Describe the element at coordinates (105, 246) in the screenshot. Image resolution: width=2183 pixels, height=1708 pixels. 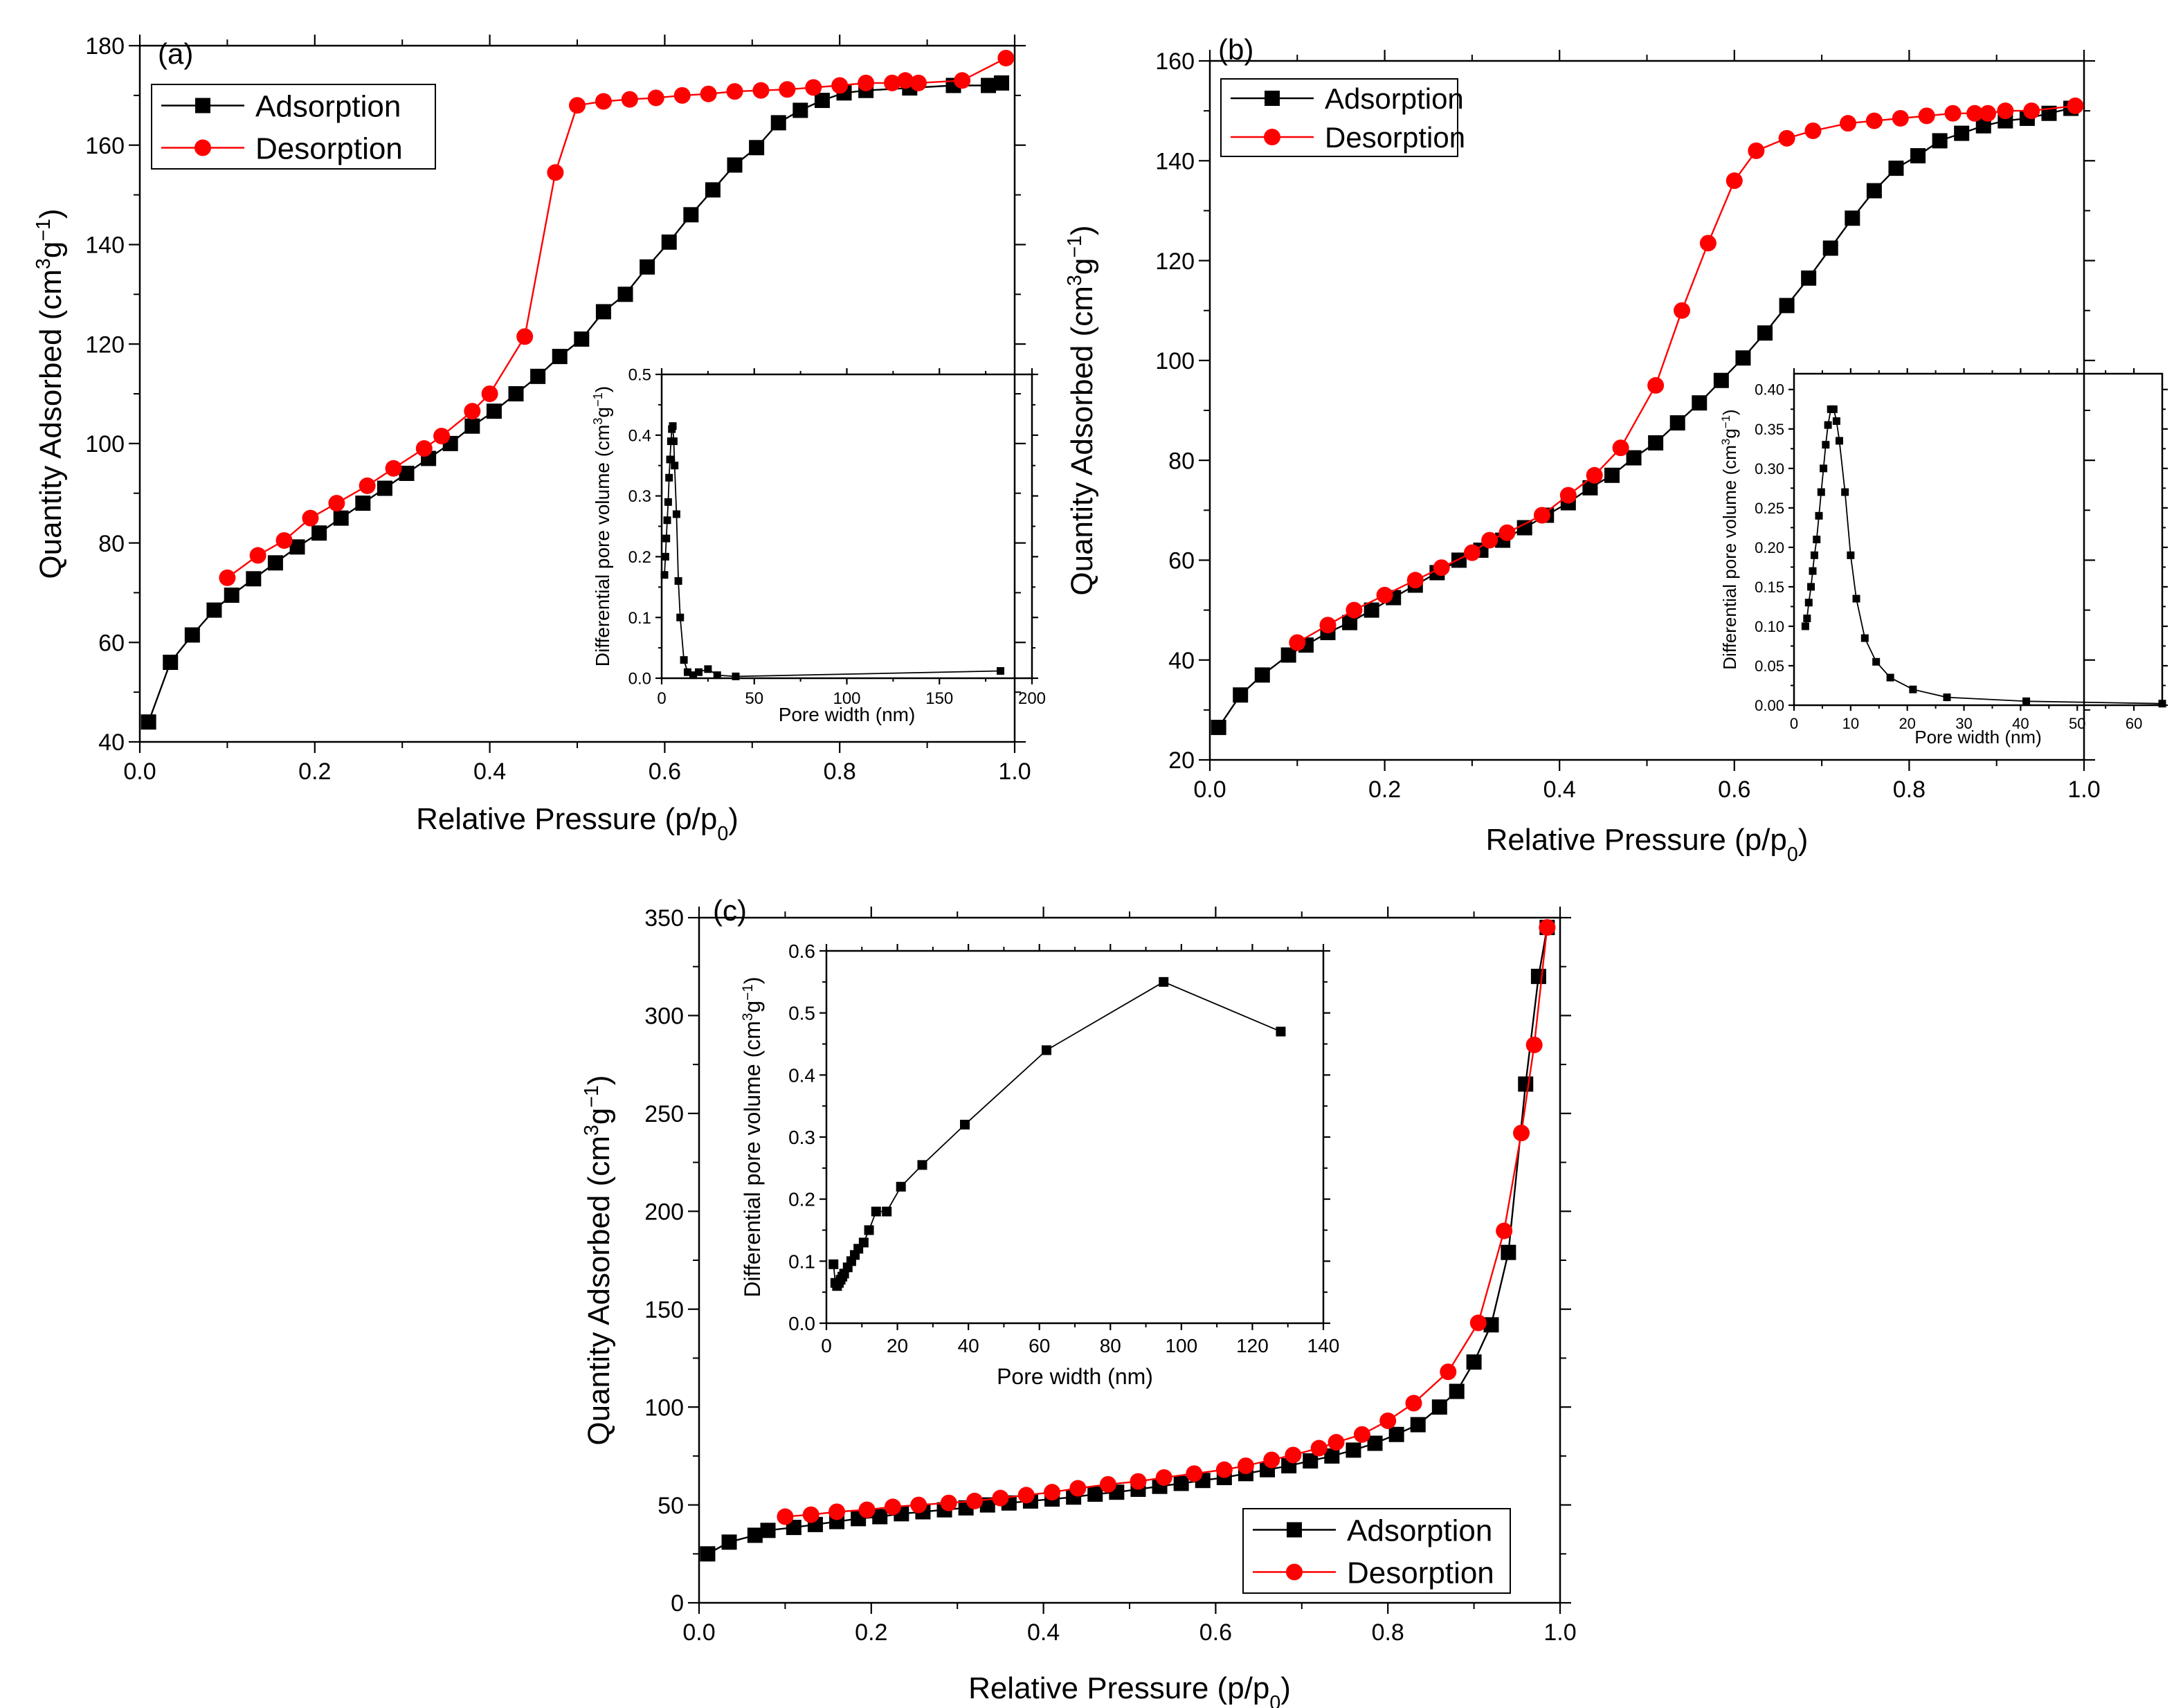
I see `y-tick-label: 140` at that location.